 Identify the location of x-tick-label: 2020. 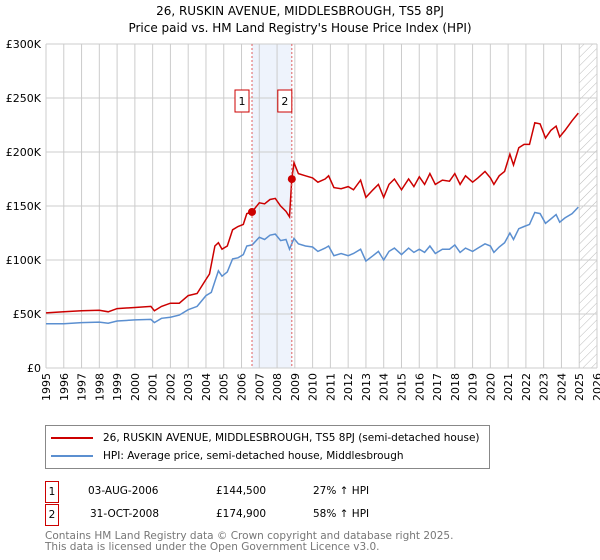
(490, 387).